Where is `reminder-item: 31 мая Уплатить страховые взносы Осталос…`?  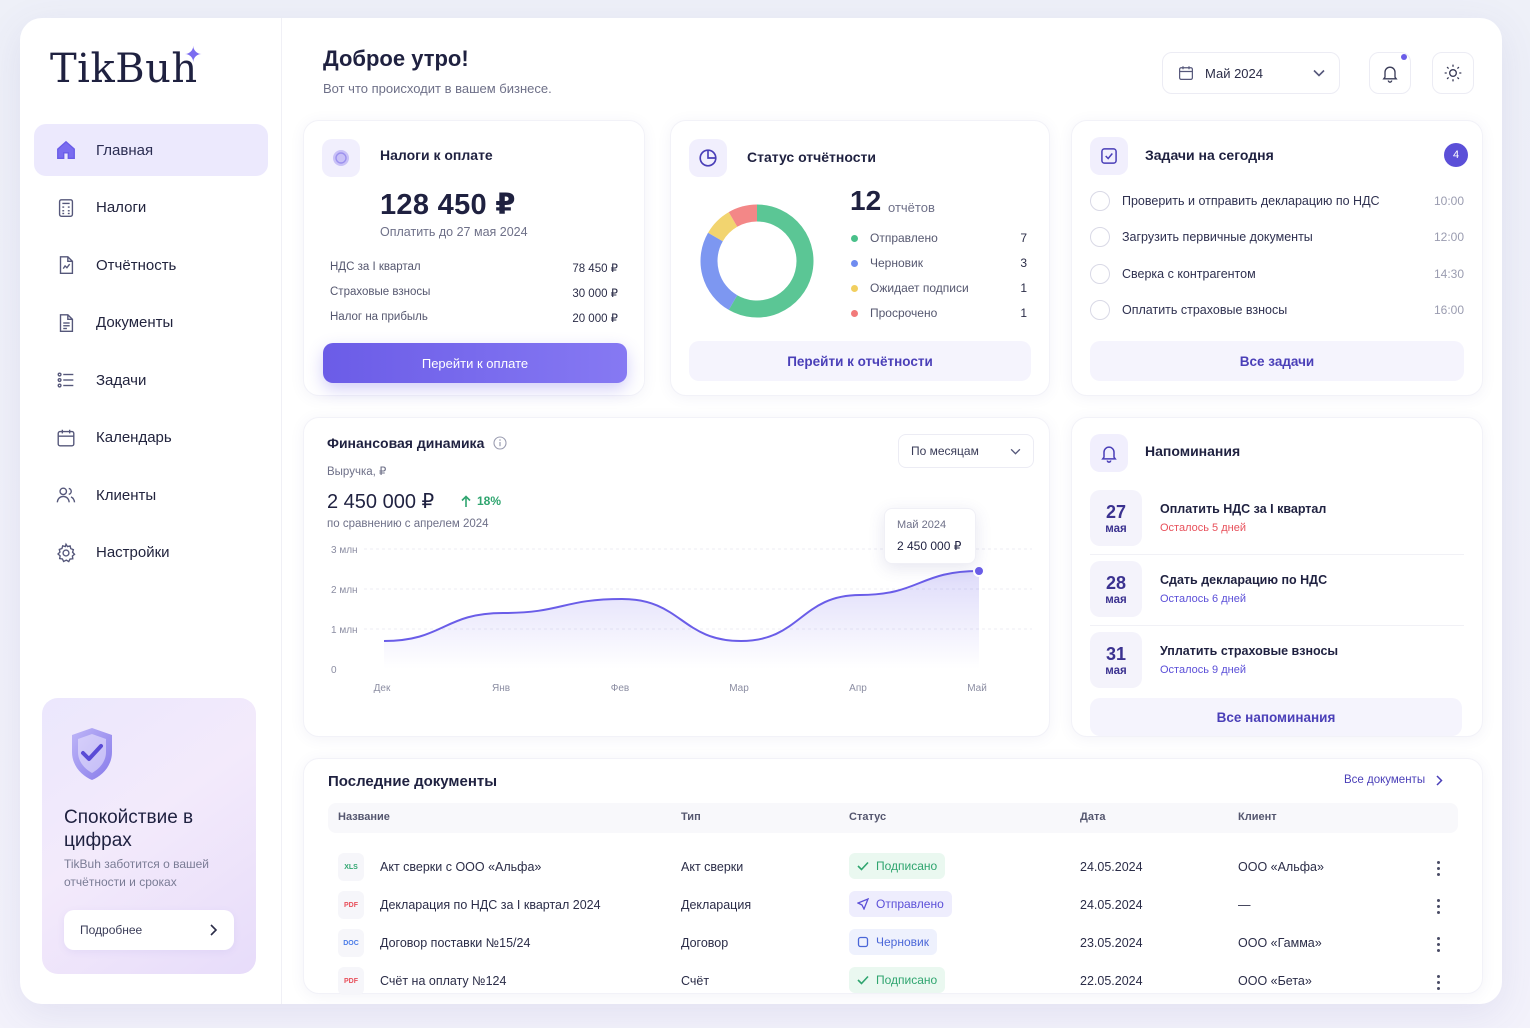 reminder-item: 31 мая Уплатить страховые взносы Осталос… is located at coordinates (1277, 660).